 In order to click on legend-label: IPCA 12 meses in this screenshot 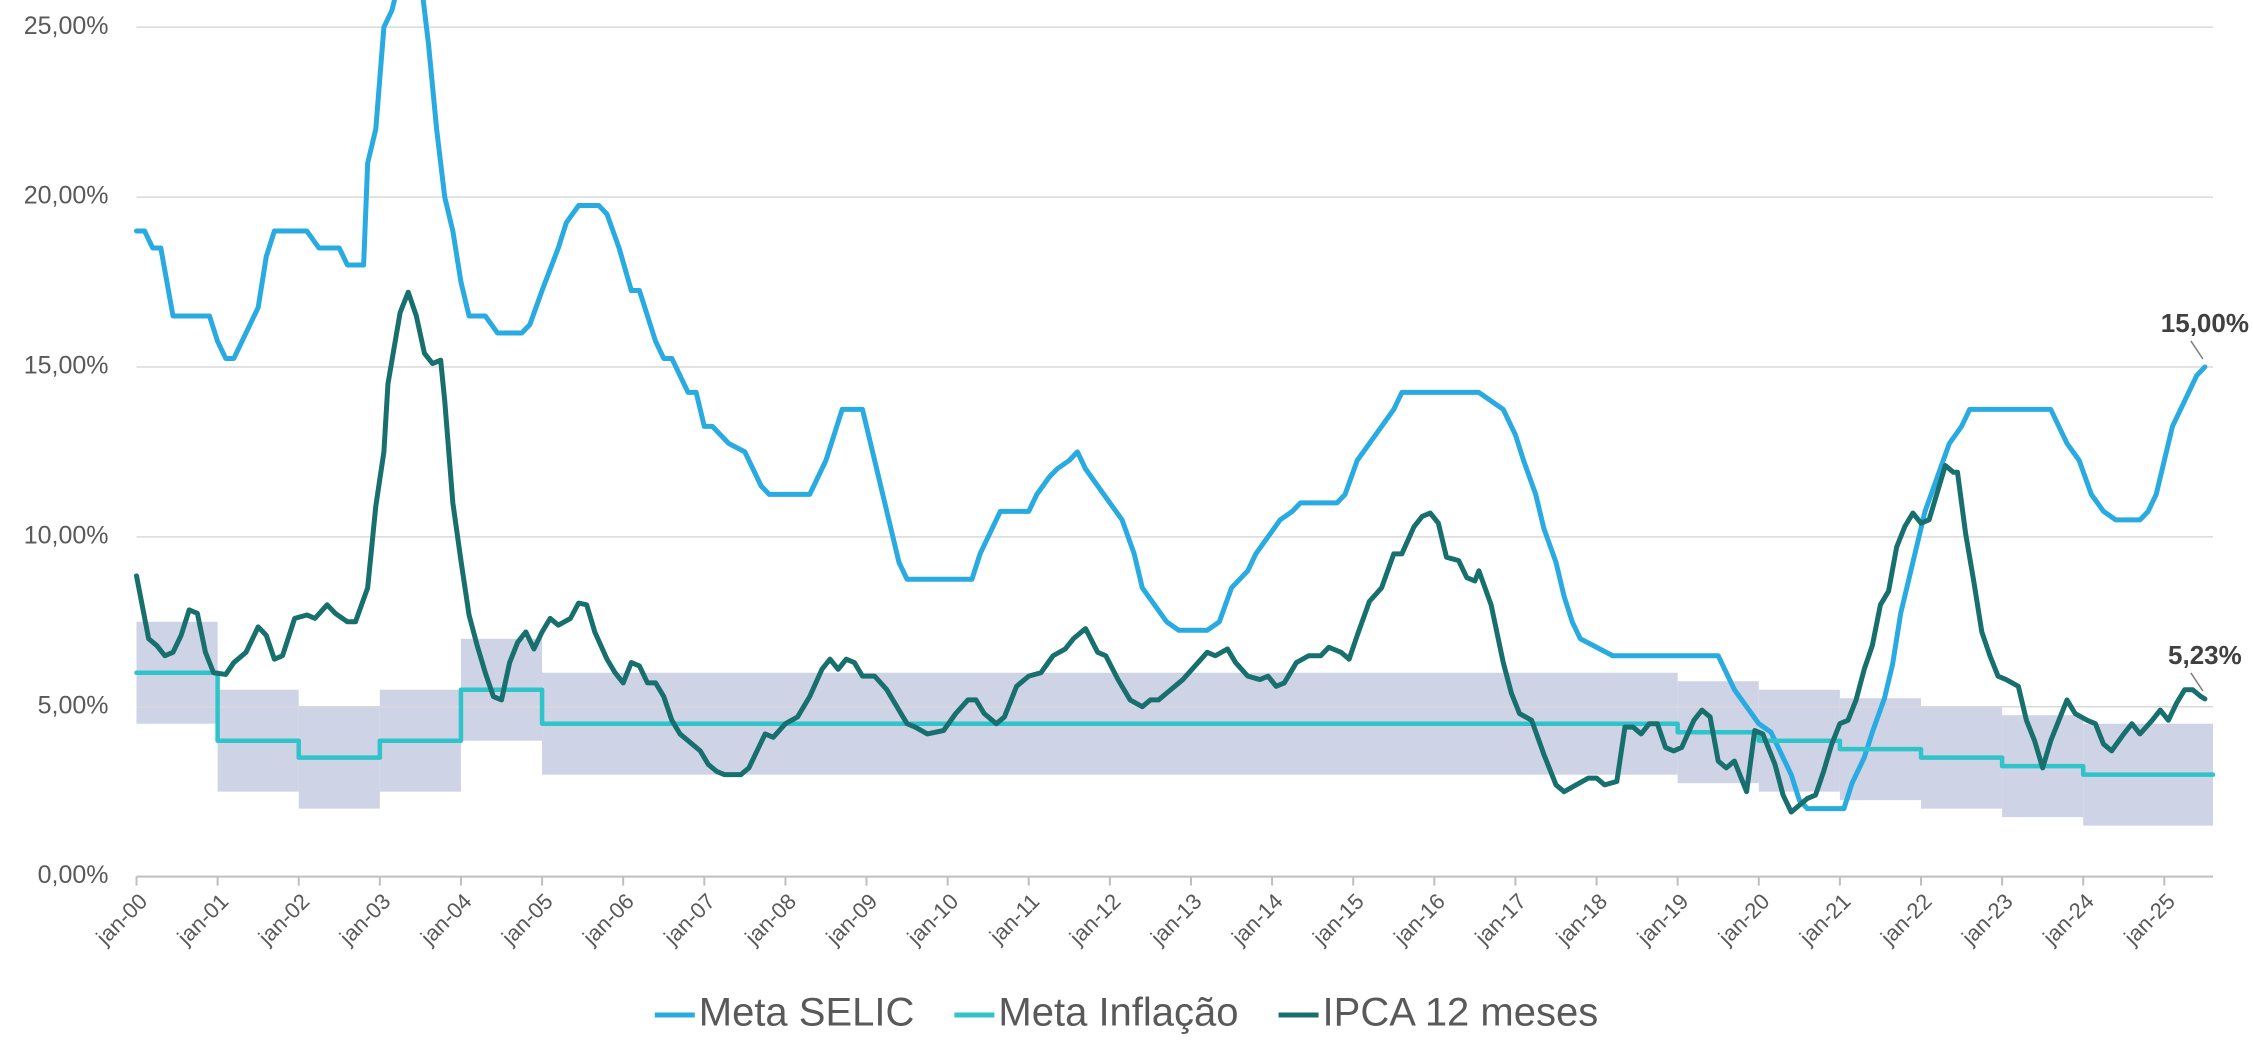, I will do `click(1461, 1013)`.